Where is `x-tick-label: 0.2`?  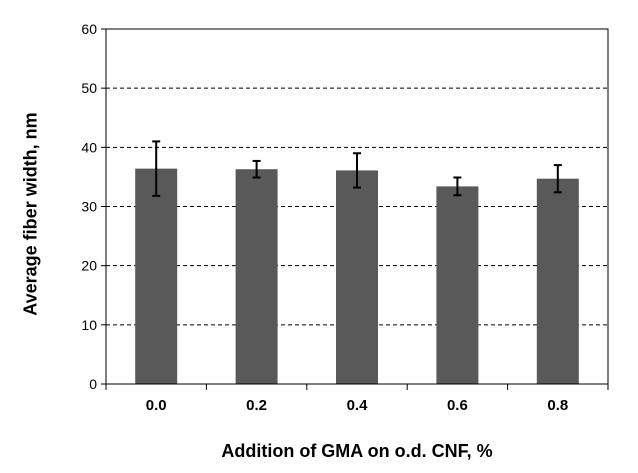
x-tick-label: 0.2 is located at coordinates (256, 405).